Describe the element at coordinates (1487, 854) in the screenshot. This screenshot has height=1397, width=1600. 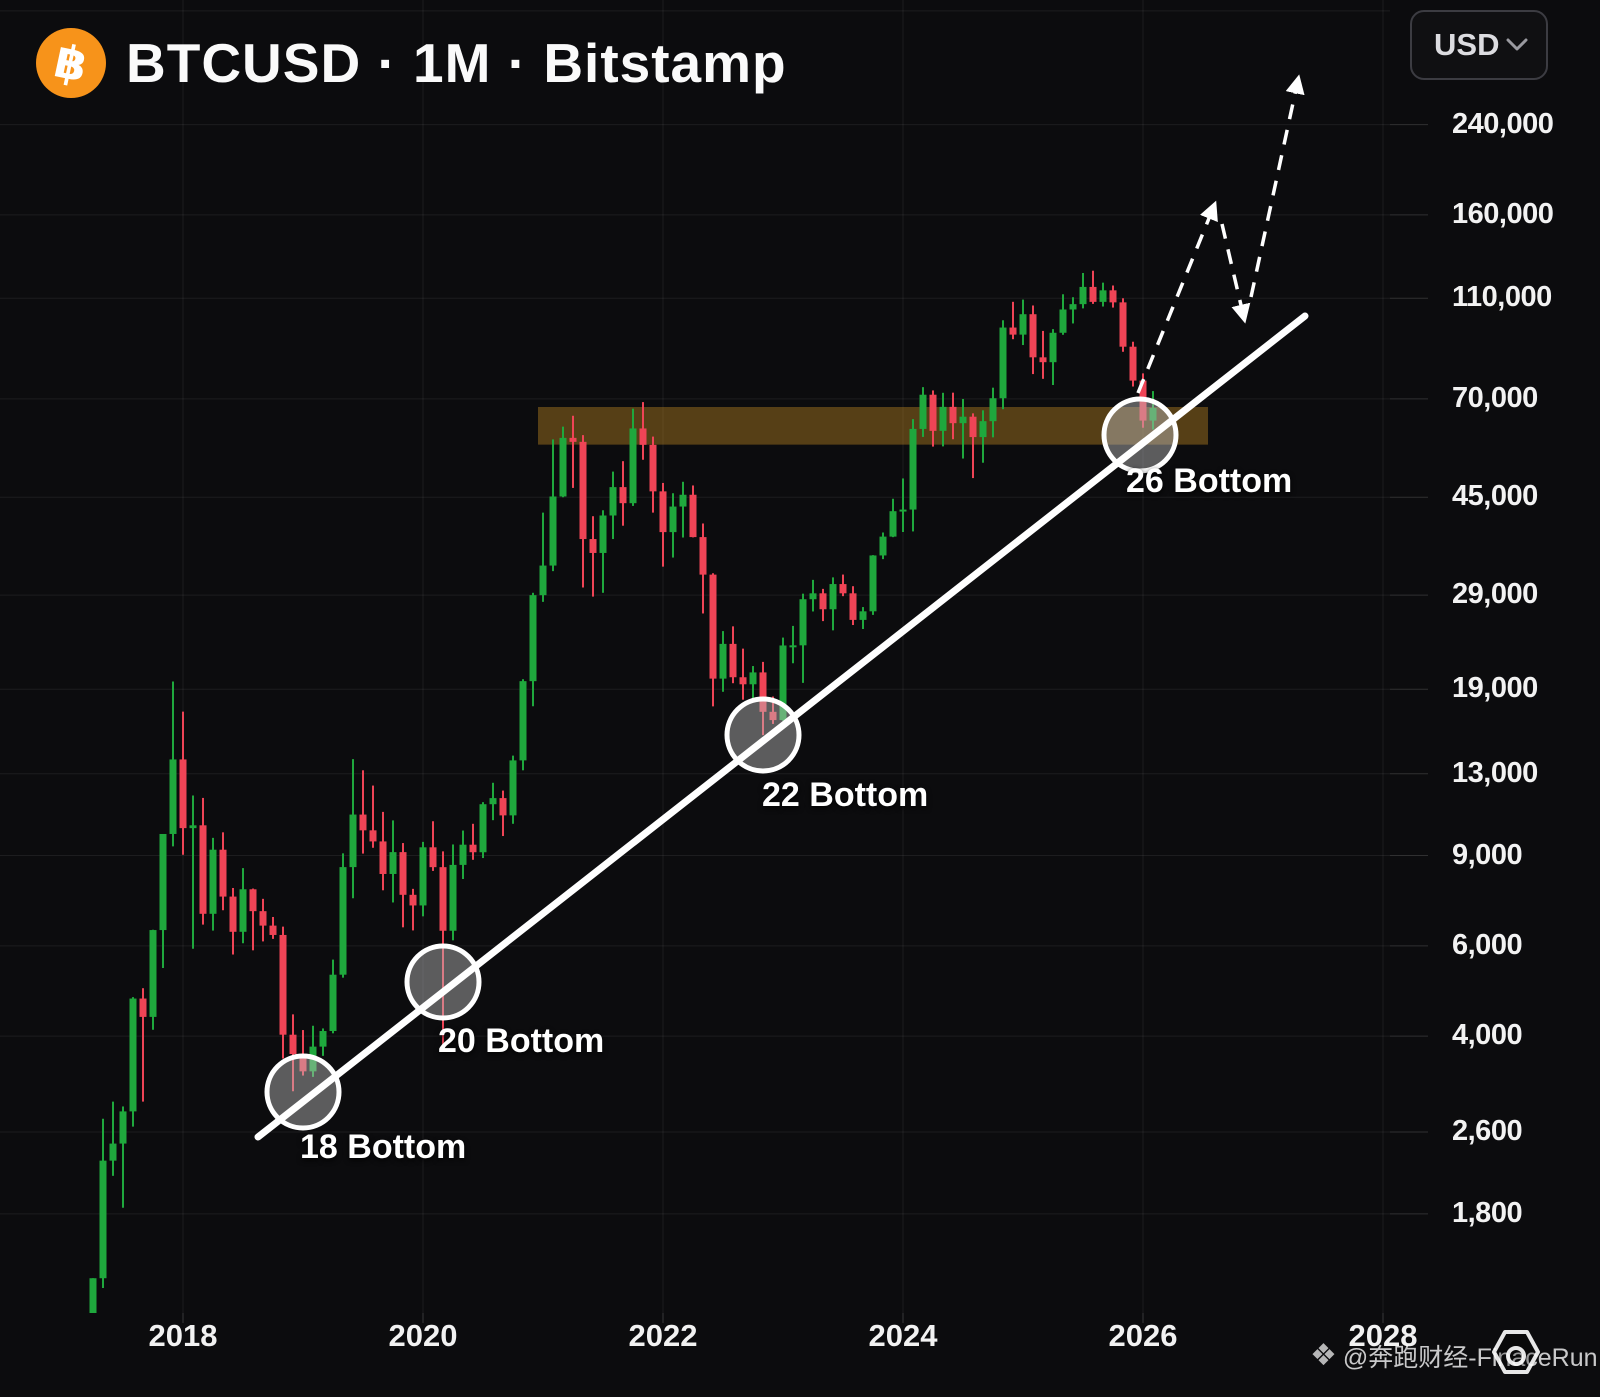
I see `price-tick-label: 9,000` at that location.